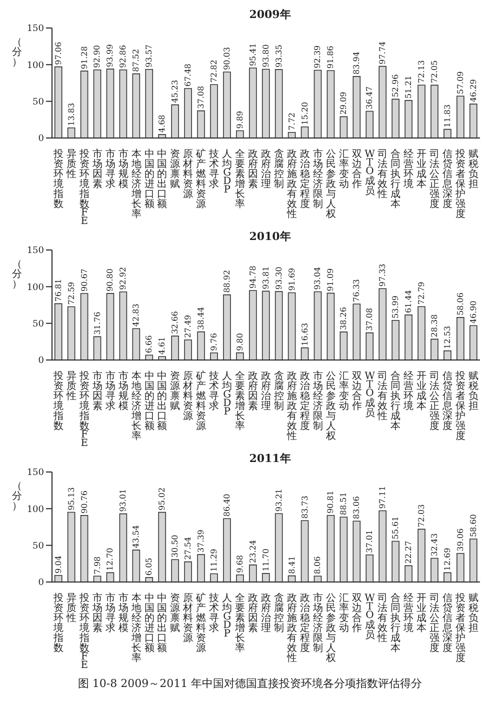 This screenshot has width=500, height=707. I want to click on data-label: 97.06, so click(58, 53).